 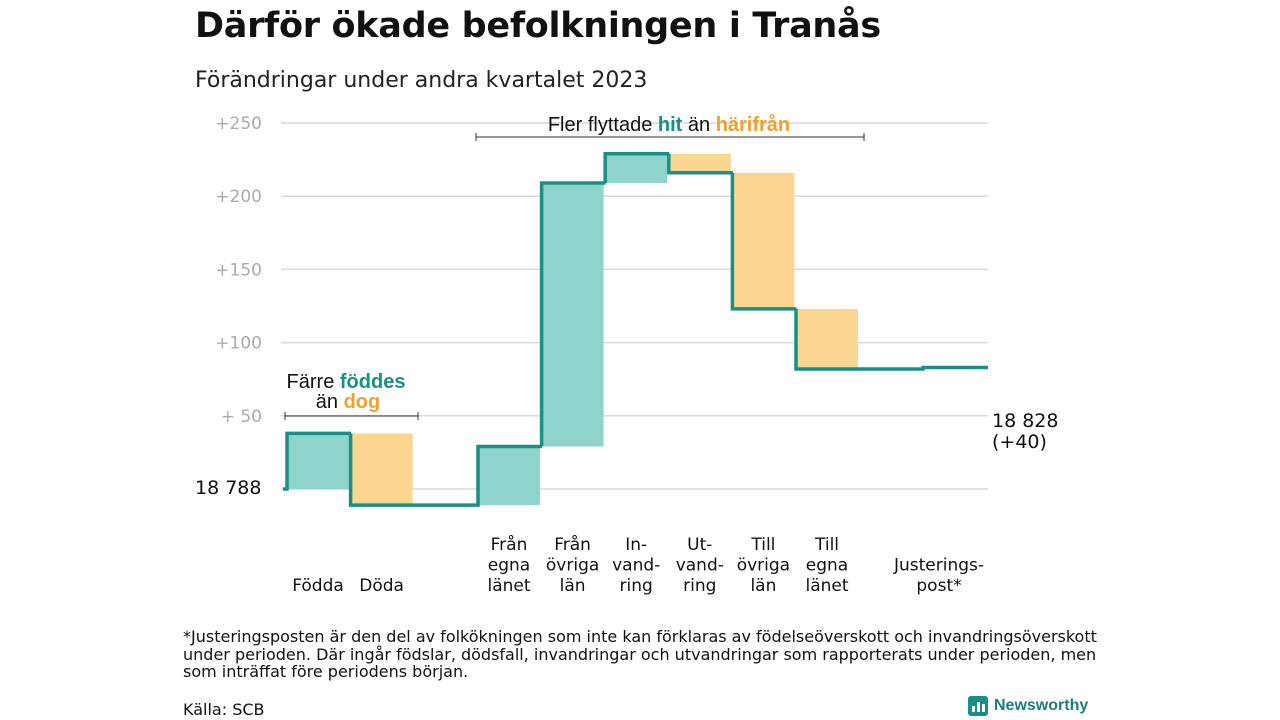 I want to click on chart-subtitle: Förändringar under andra kvartalet 2023, so click(x=421, y=80).